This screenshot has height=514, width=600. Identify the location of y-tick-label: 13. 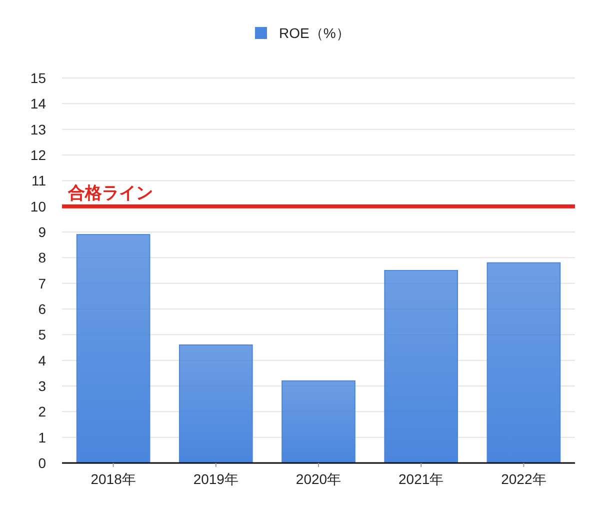
(38, 129).